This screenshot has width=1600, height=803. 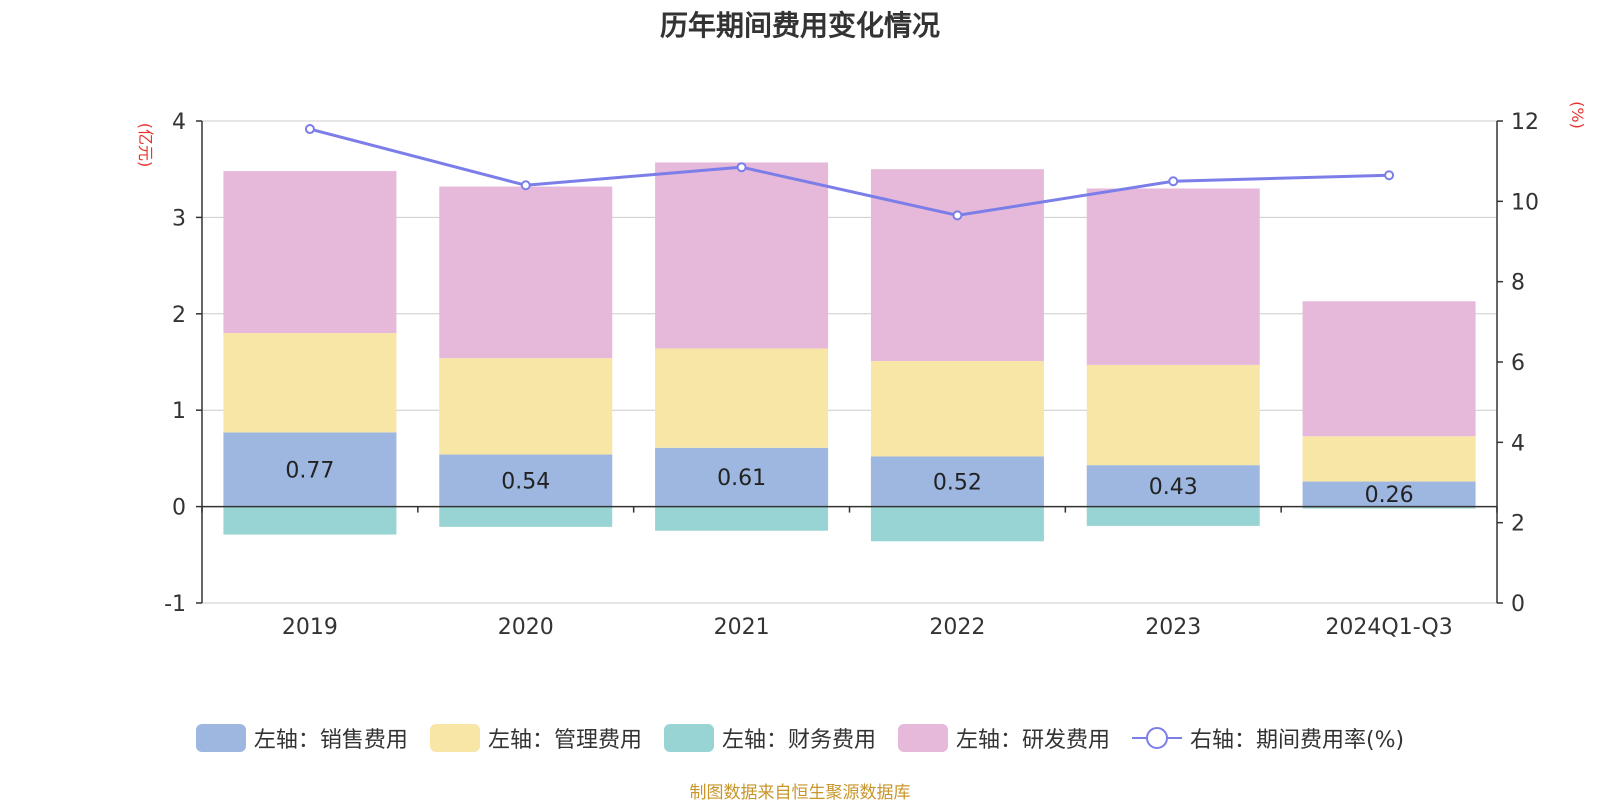 I want to click on legend-item-sales: 左轴：销售费用, so click(x=301, y=738).